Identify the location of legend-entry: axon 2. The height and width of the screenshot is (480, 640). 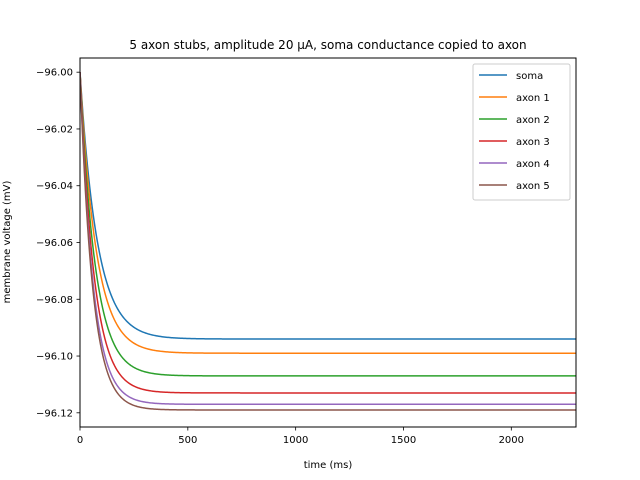
(533, 120).